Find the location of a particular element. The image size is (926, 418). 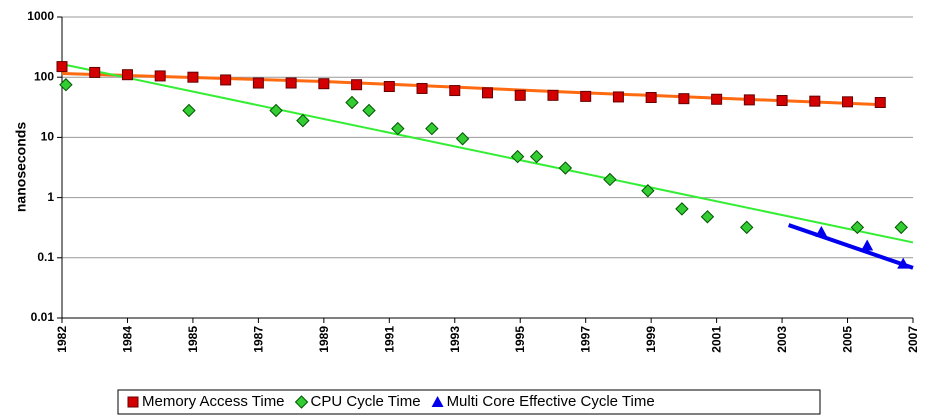

y-tick-label: 0.1 is located at coordinates (45, 257).